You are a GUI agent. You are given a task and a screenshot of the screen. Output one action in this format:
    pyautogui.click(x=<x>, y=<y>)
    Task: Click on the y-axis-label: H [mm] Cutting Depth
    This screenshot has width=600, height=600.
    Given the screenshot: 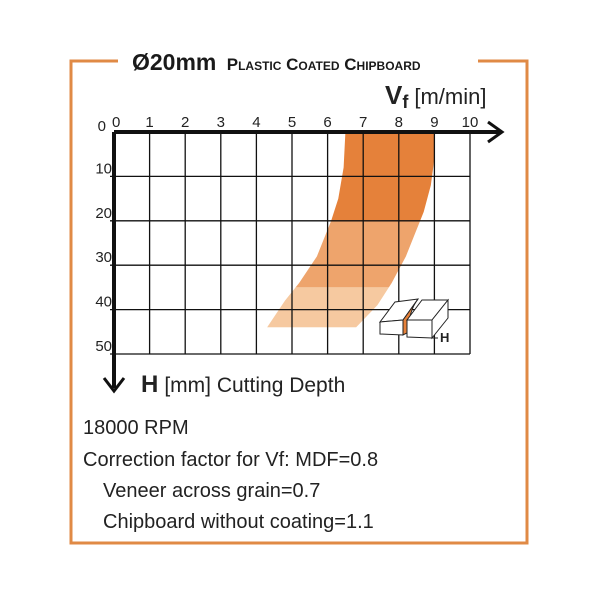 What is the action you would take?
    pyautogui.click(x=243, y=384)
    